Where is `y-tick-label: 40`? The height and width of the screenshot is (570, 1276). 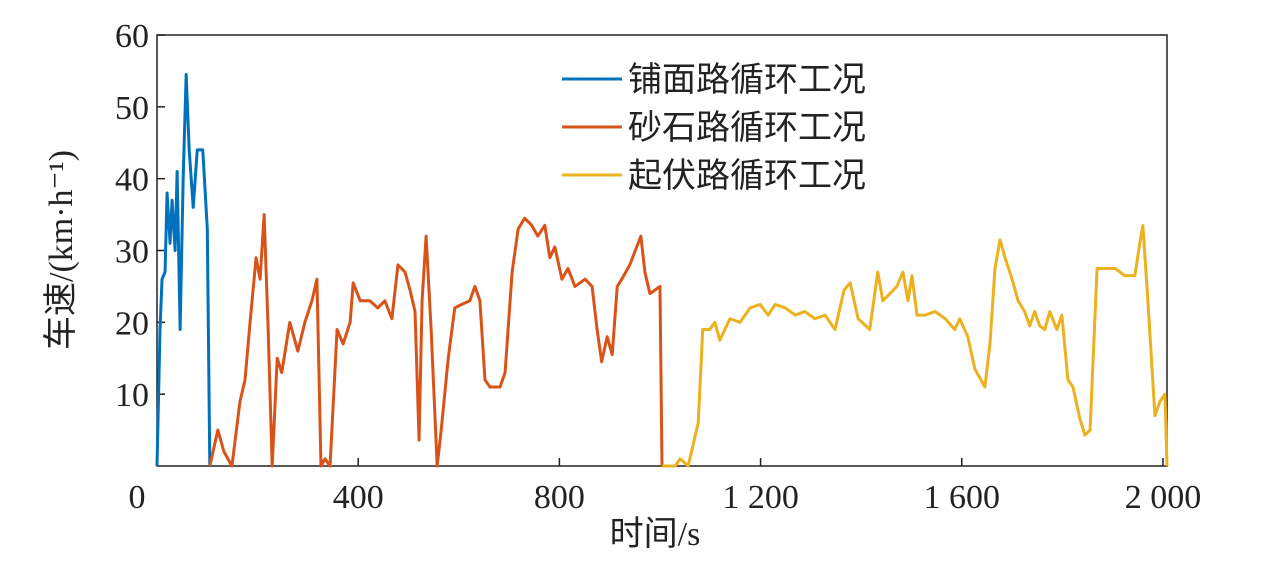 y-tick-label: 40 is located at coordinates (132, 180).